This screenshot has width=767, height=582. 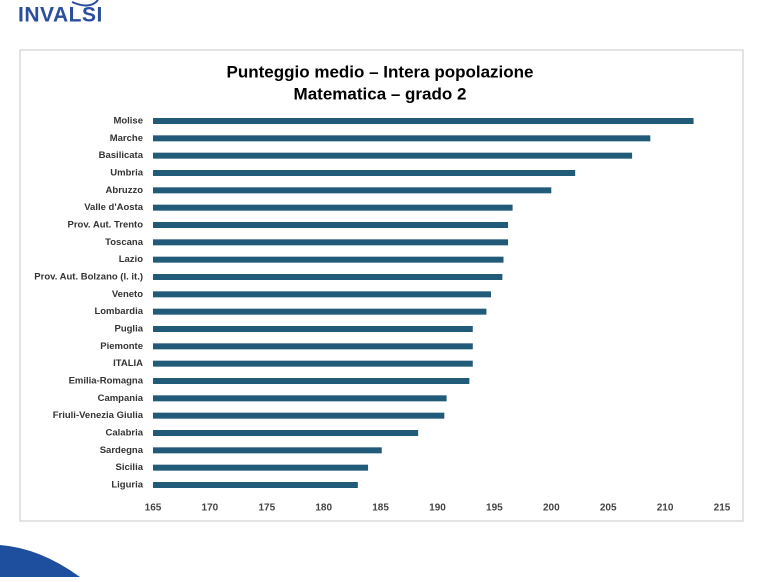 What do you see at coordinates (494, 508) in the screenshot?
I see `x-tick-label: 195` at bounding box center [494, 508].